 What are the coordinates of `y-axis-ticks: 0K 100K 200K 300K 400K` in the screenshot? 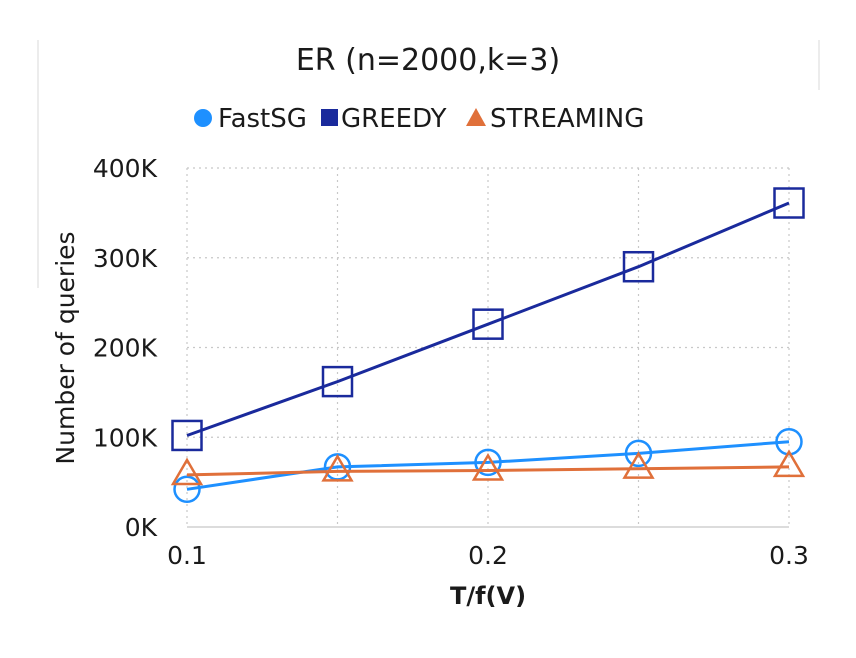 It's located at (125, 348).